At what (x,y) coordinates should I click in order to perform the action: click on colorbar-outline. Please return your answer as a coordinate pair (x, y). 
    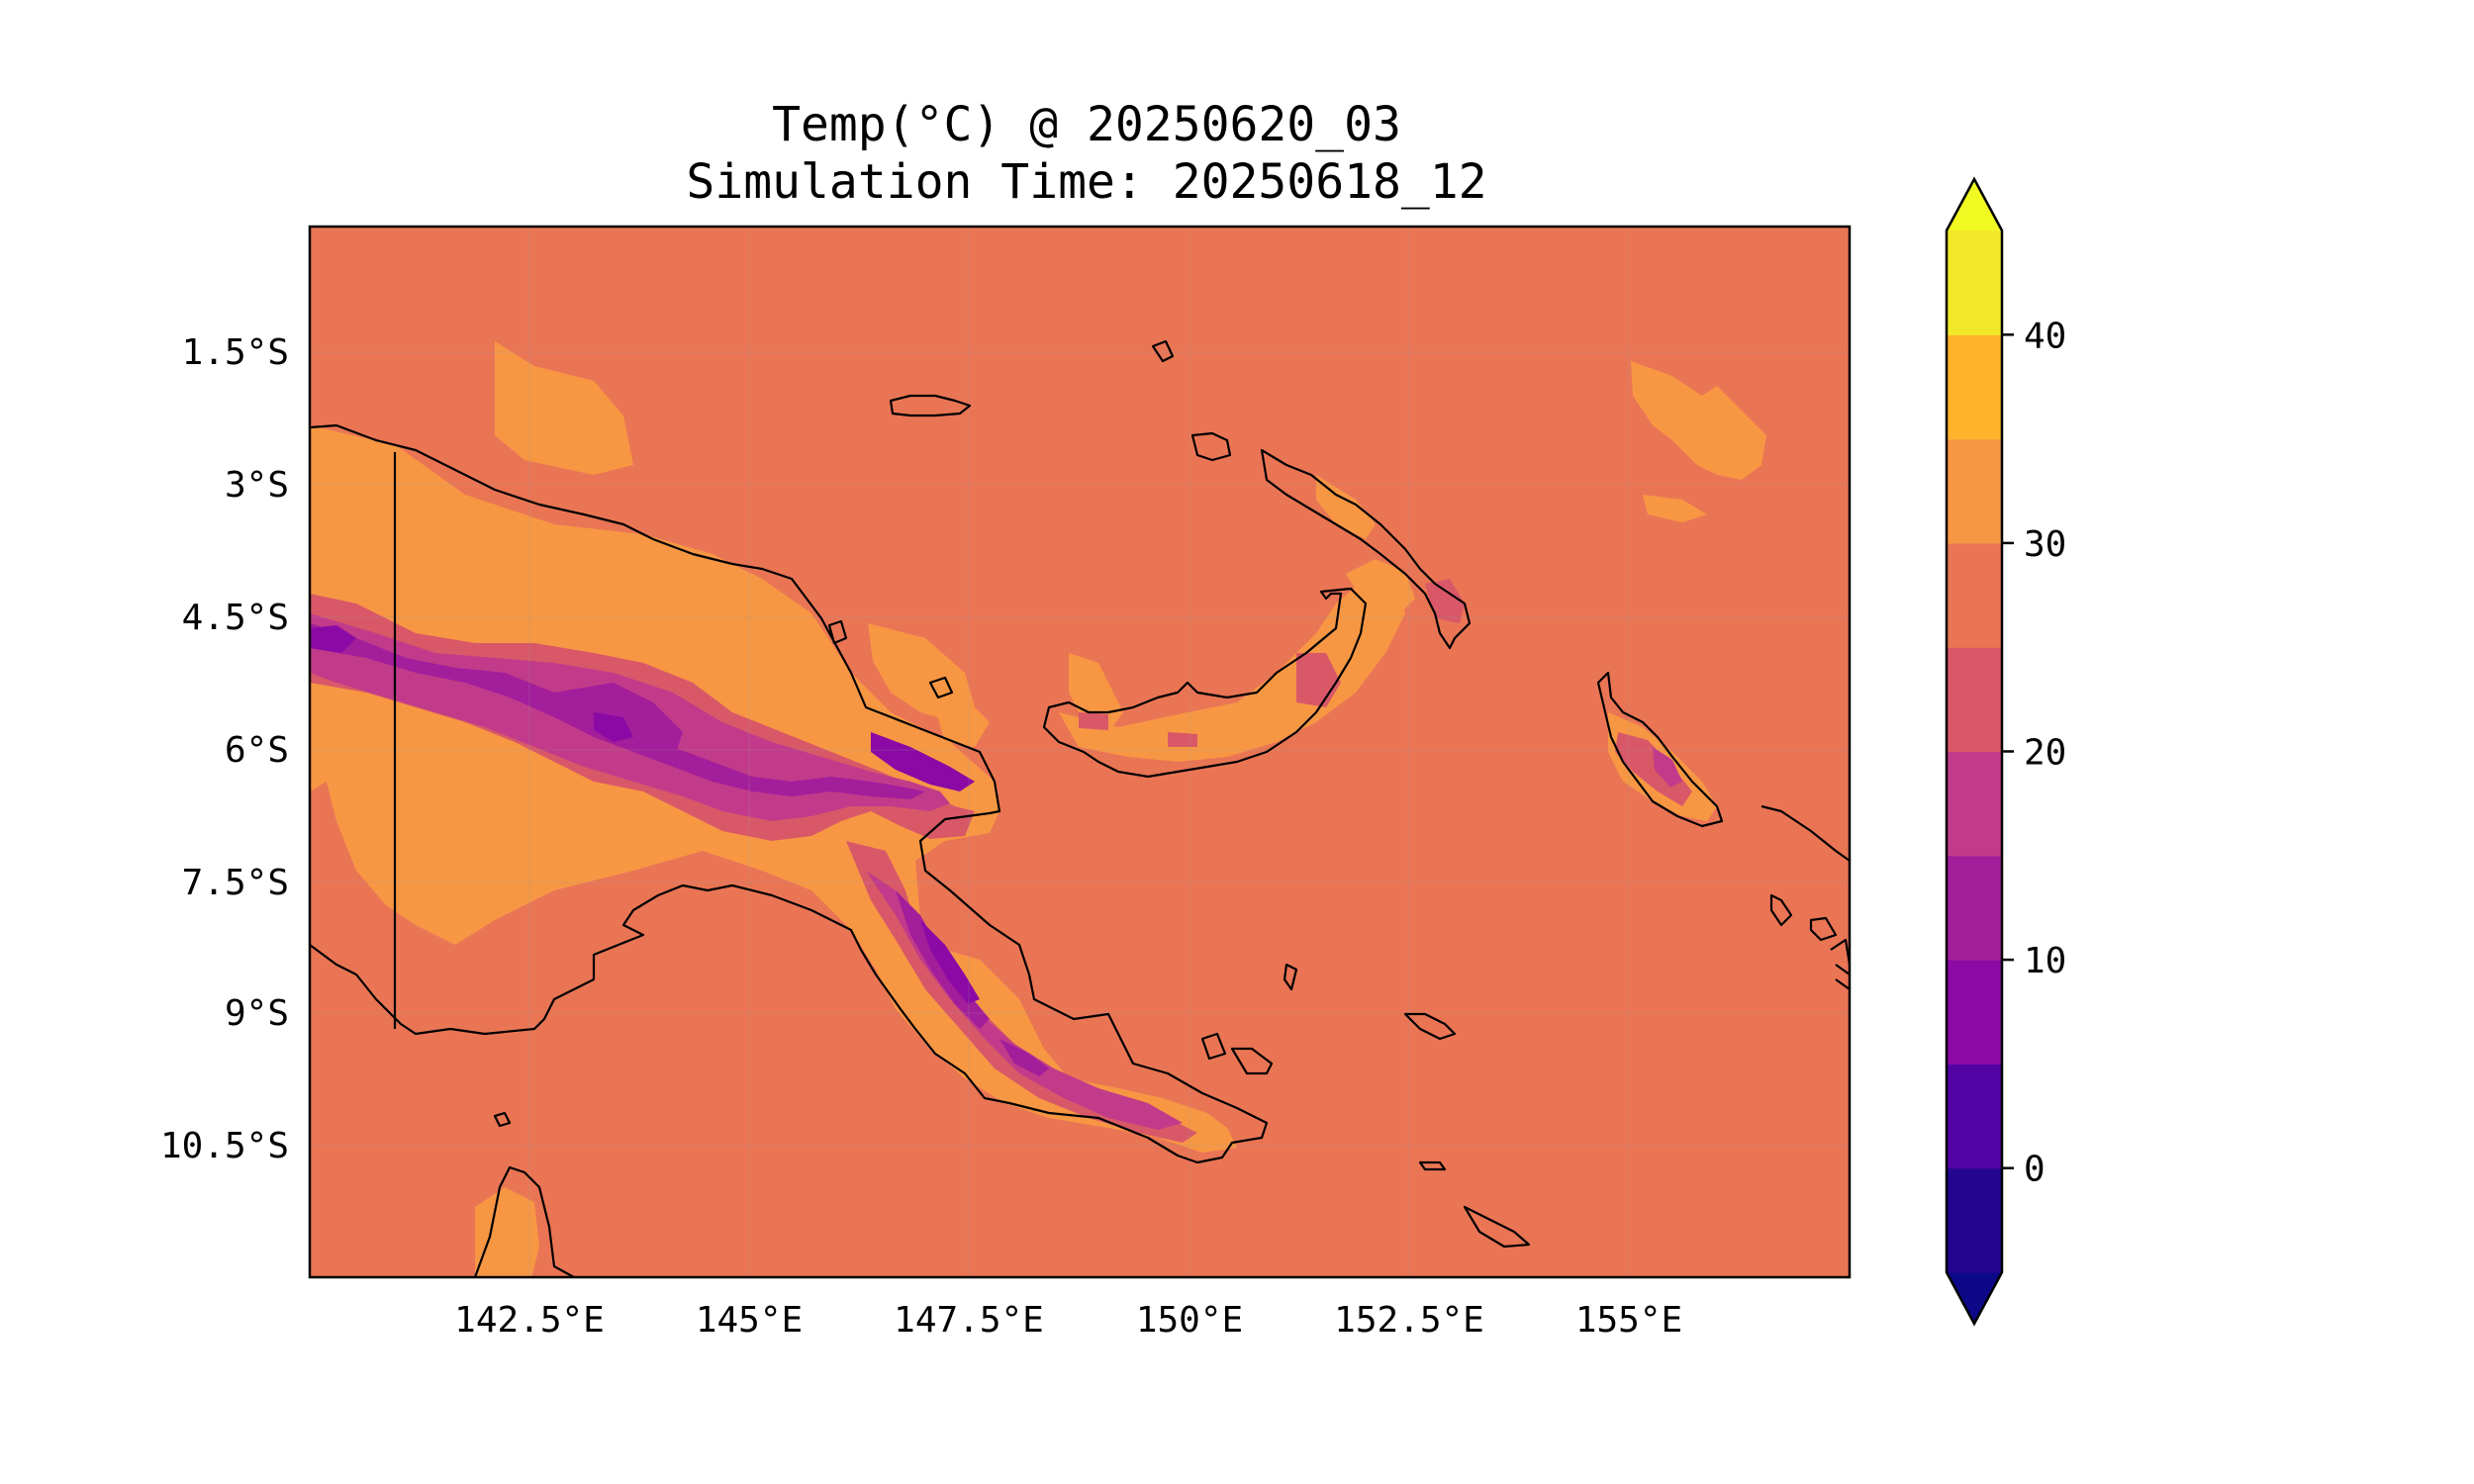
    Looking at the image, I should click on (1975, 751).